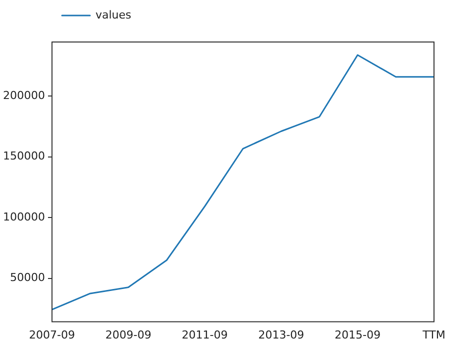 This screenshot has height=355, width=474. Describe the element at coordinates (205, 335) in the screenshot. I see `x-tick-label: 2011-09` at that location.